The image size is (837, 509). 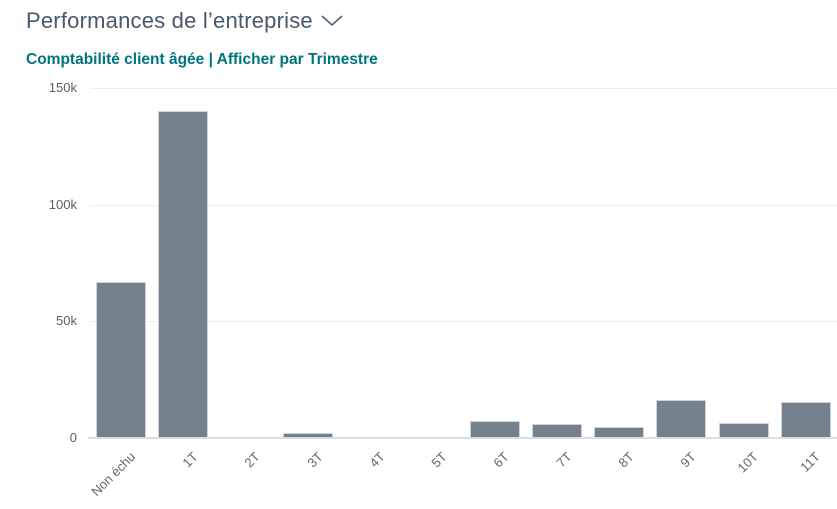 I want to click on y-axis-labels: 0 50k 100k 150k, so click(x=38, y=263).